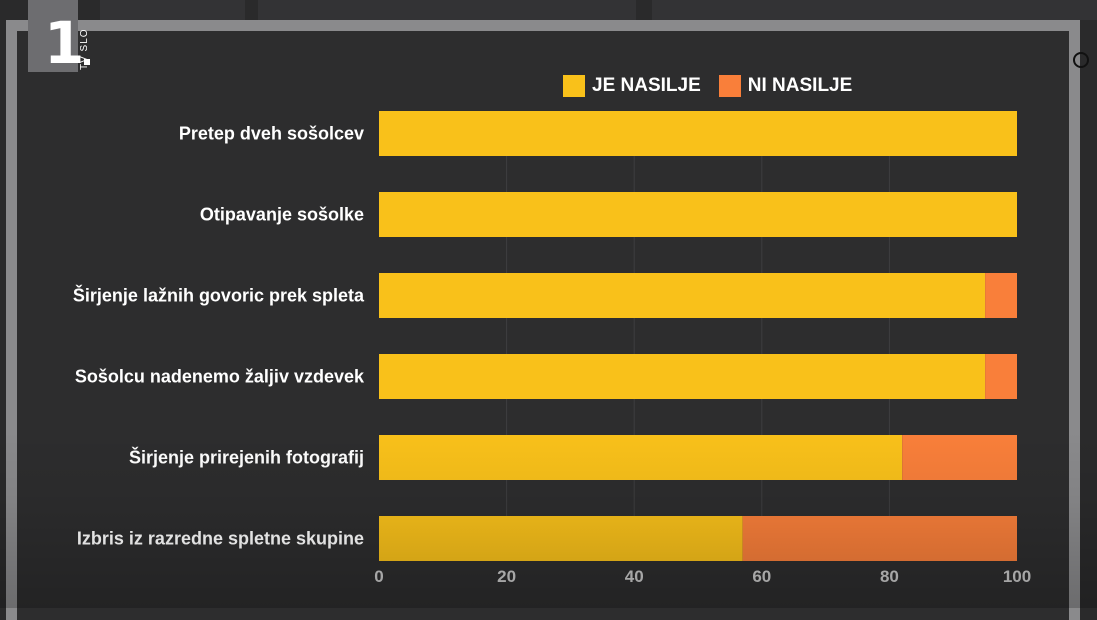  I want to click on background-panel-right, so click(874, 10).